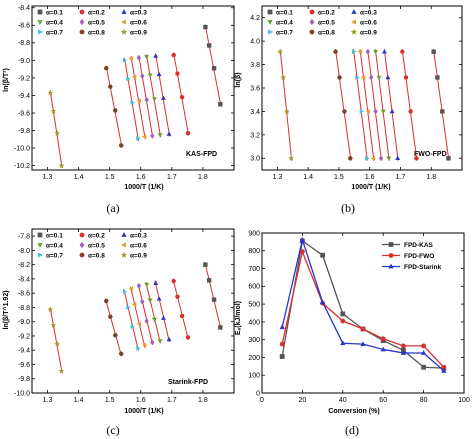 This screenshot has width=474, height=439. What do you see at coordinates (24, 78) in the screenshot?
I see `y-tick-label: -9.2` at bounding box center [24, 78].